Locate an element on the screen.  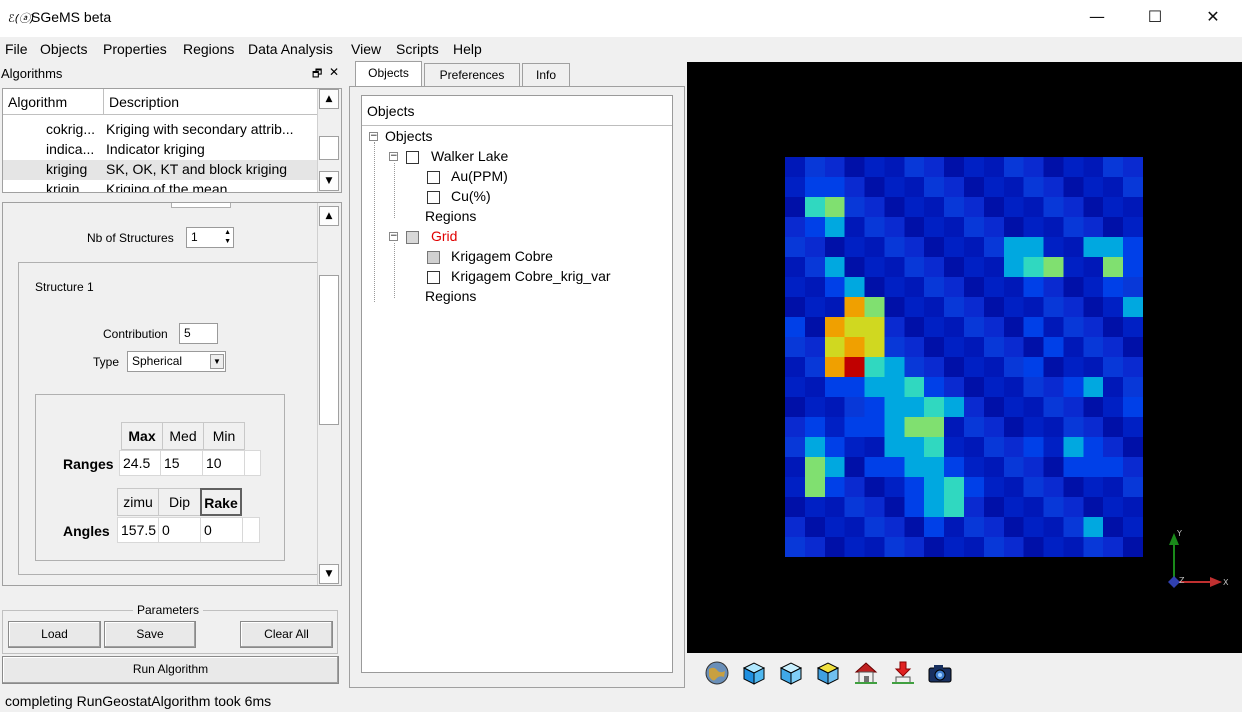
tree-header: Objects is located at coordinates (517, 111).